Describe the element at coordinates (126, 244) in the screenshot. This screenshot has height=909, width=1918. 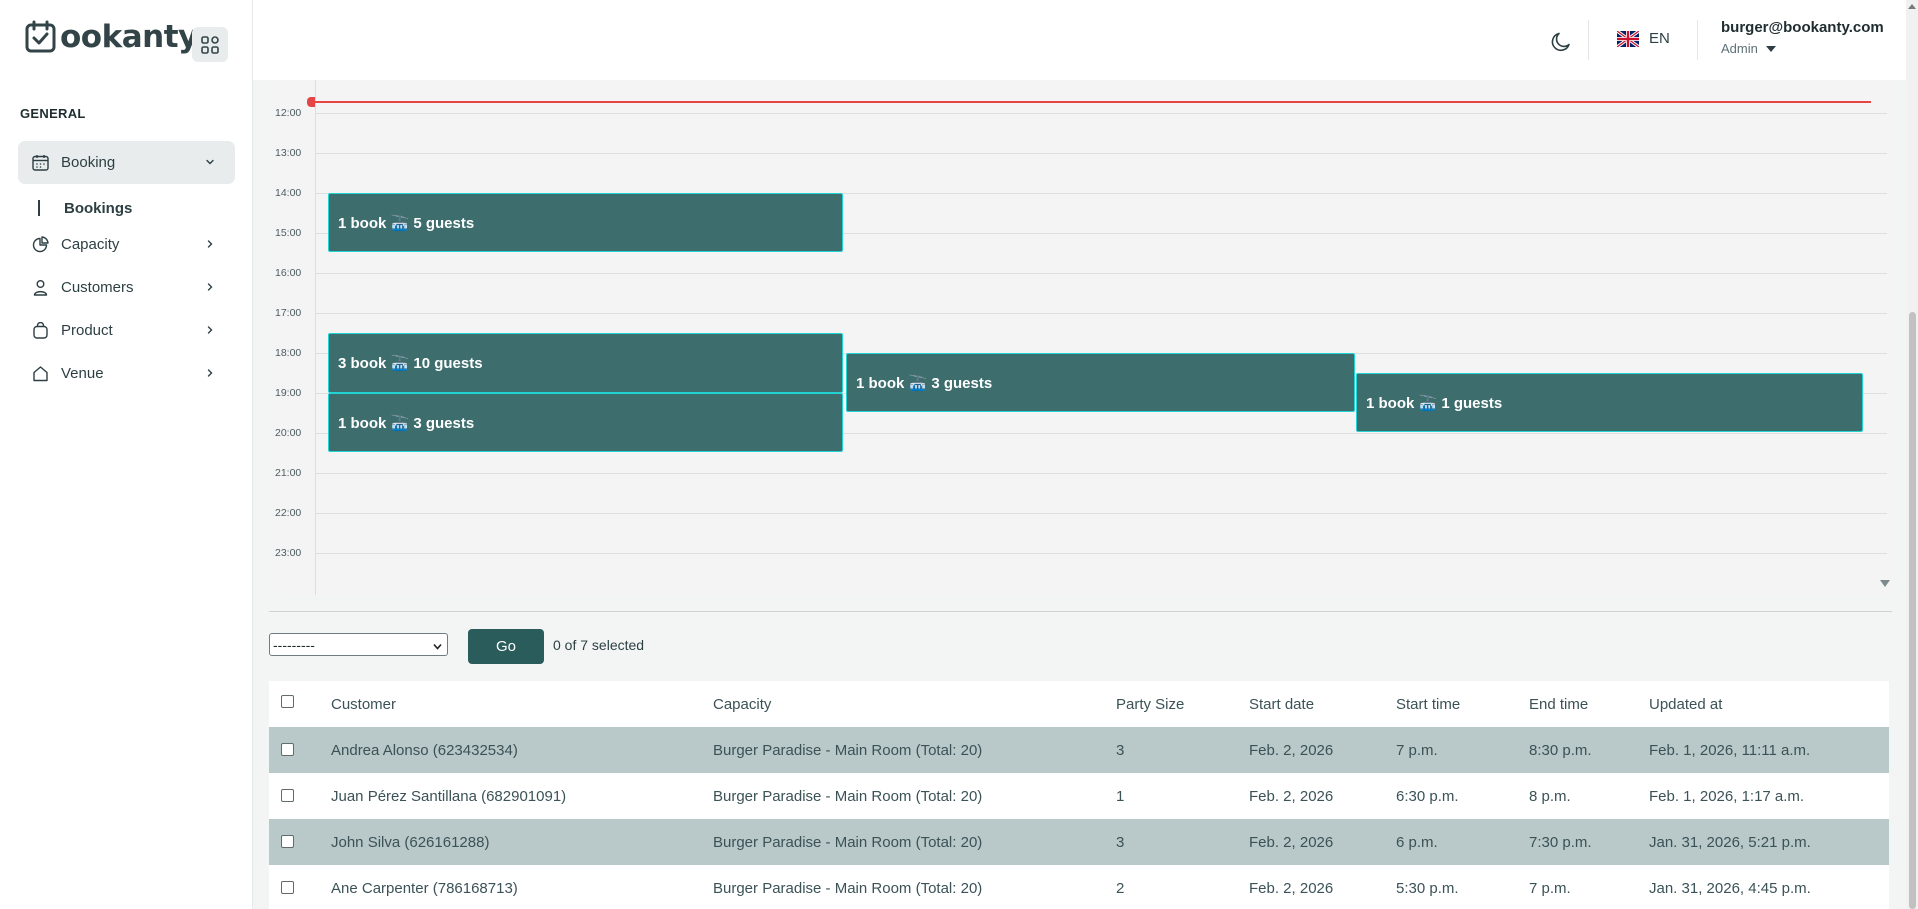
I see `sidebar-item-capacity: Capacity` at that location.